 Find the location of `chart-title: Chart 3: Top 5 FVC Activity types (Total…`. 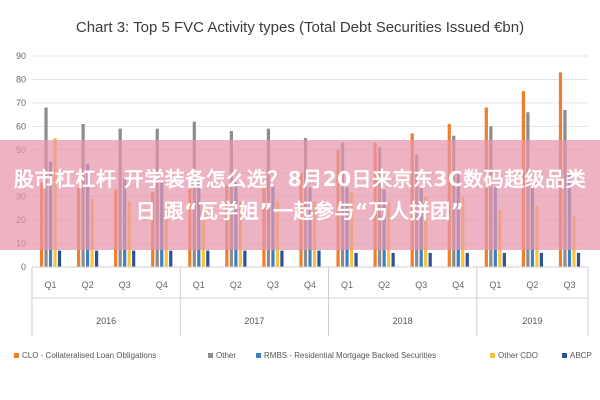

chart-title: Chart 3: Top 5 FVC Activity types (Total… is located at coordinates (300, 27).